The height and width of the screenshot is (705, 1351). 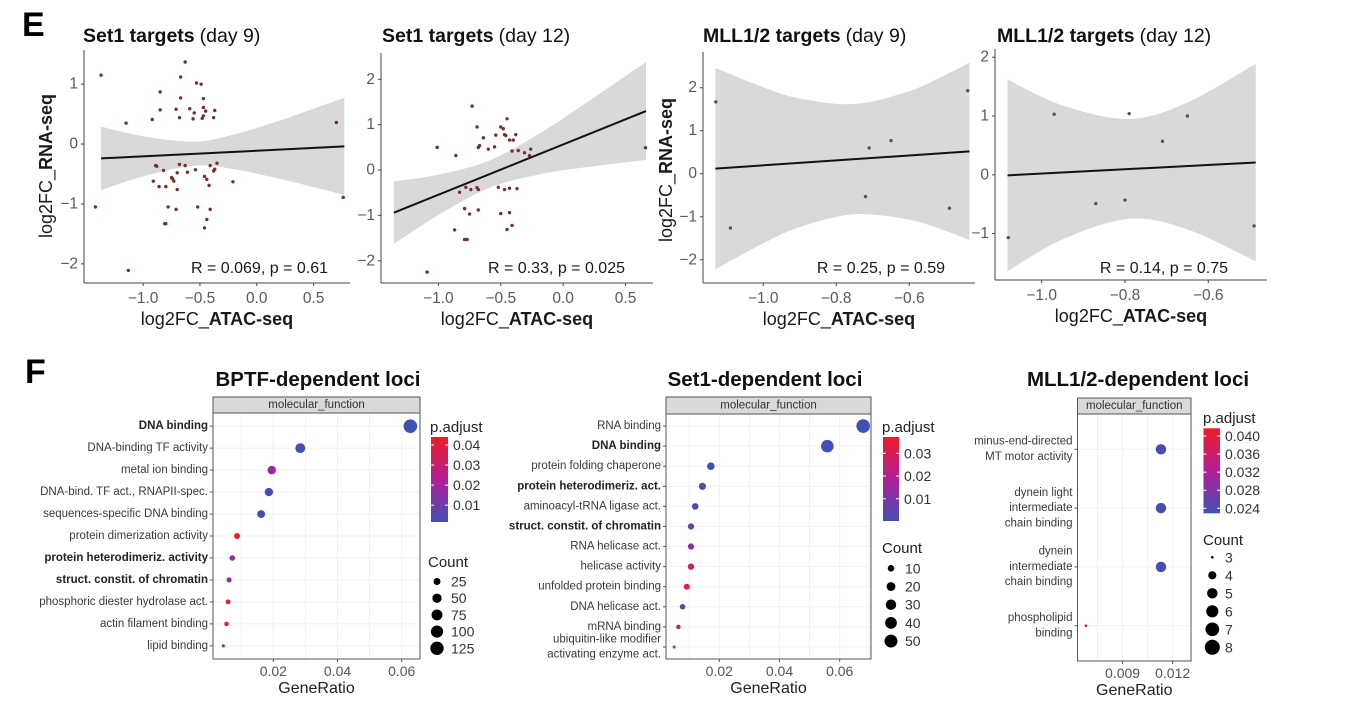 I want to click on category-label: struct. constit. of chromatin, so click(x=585, y=526).